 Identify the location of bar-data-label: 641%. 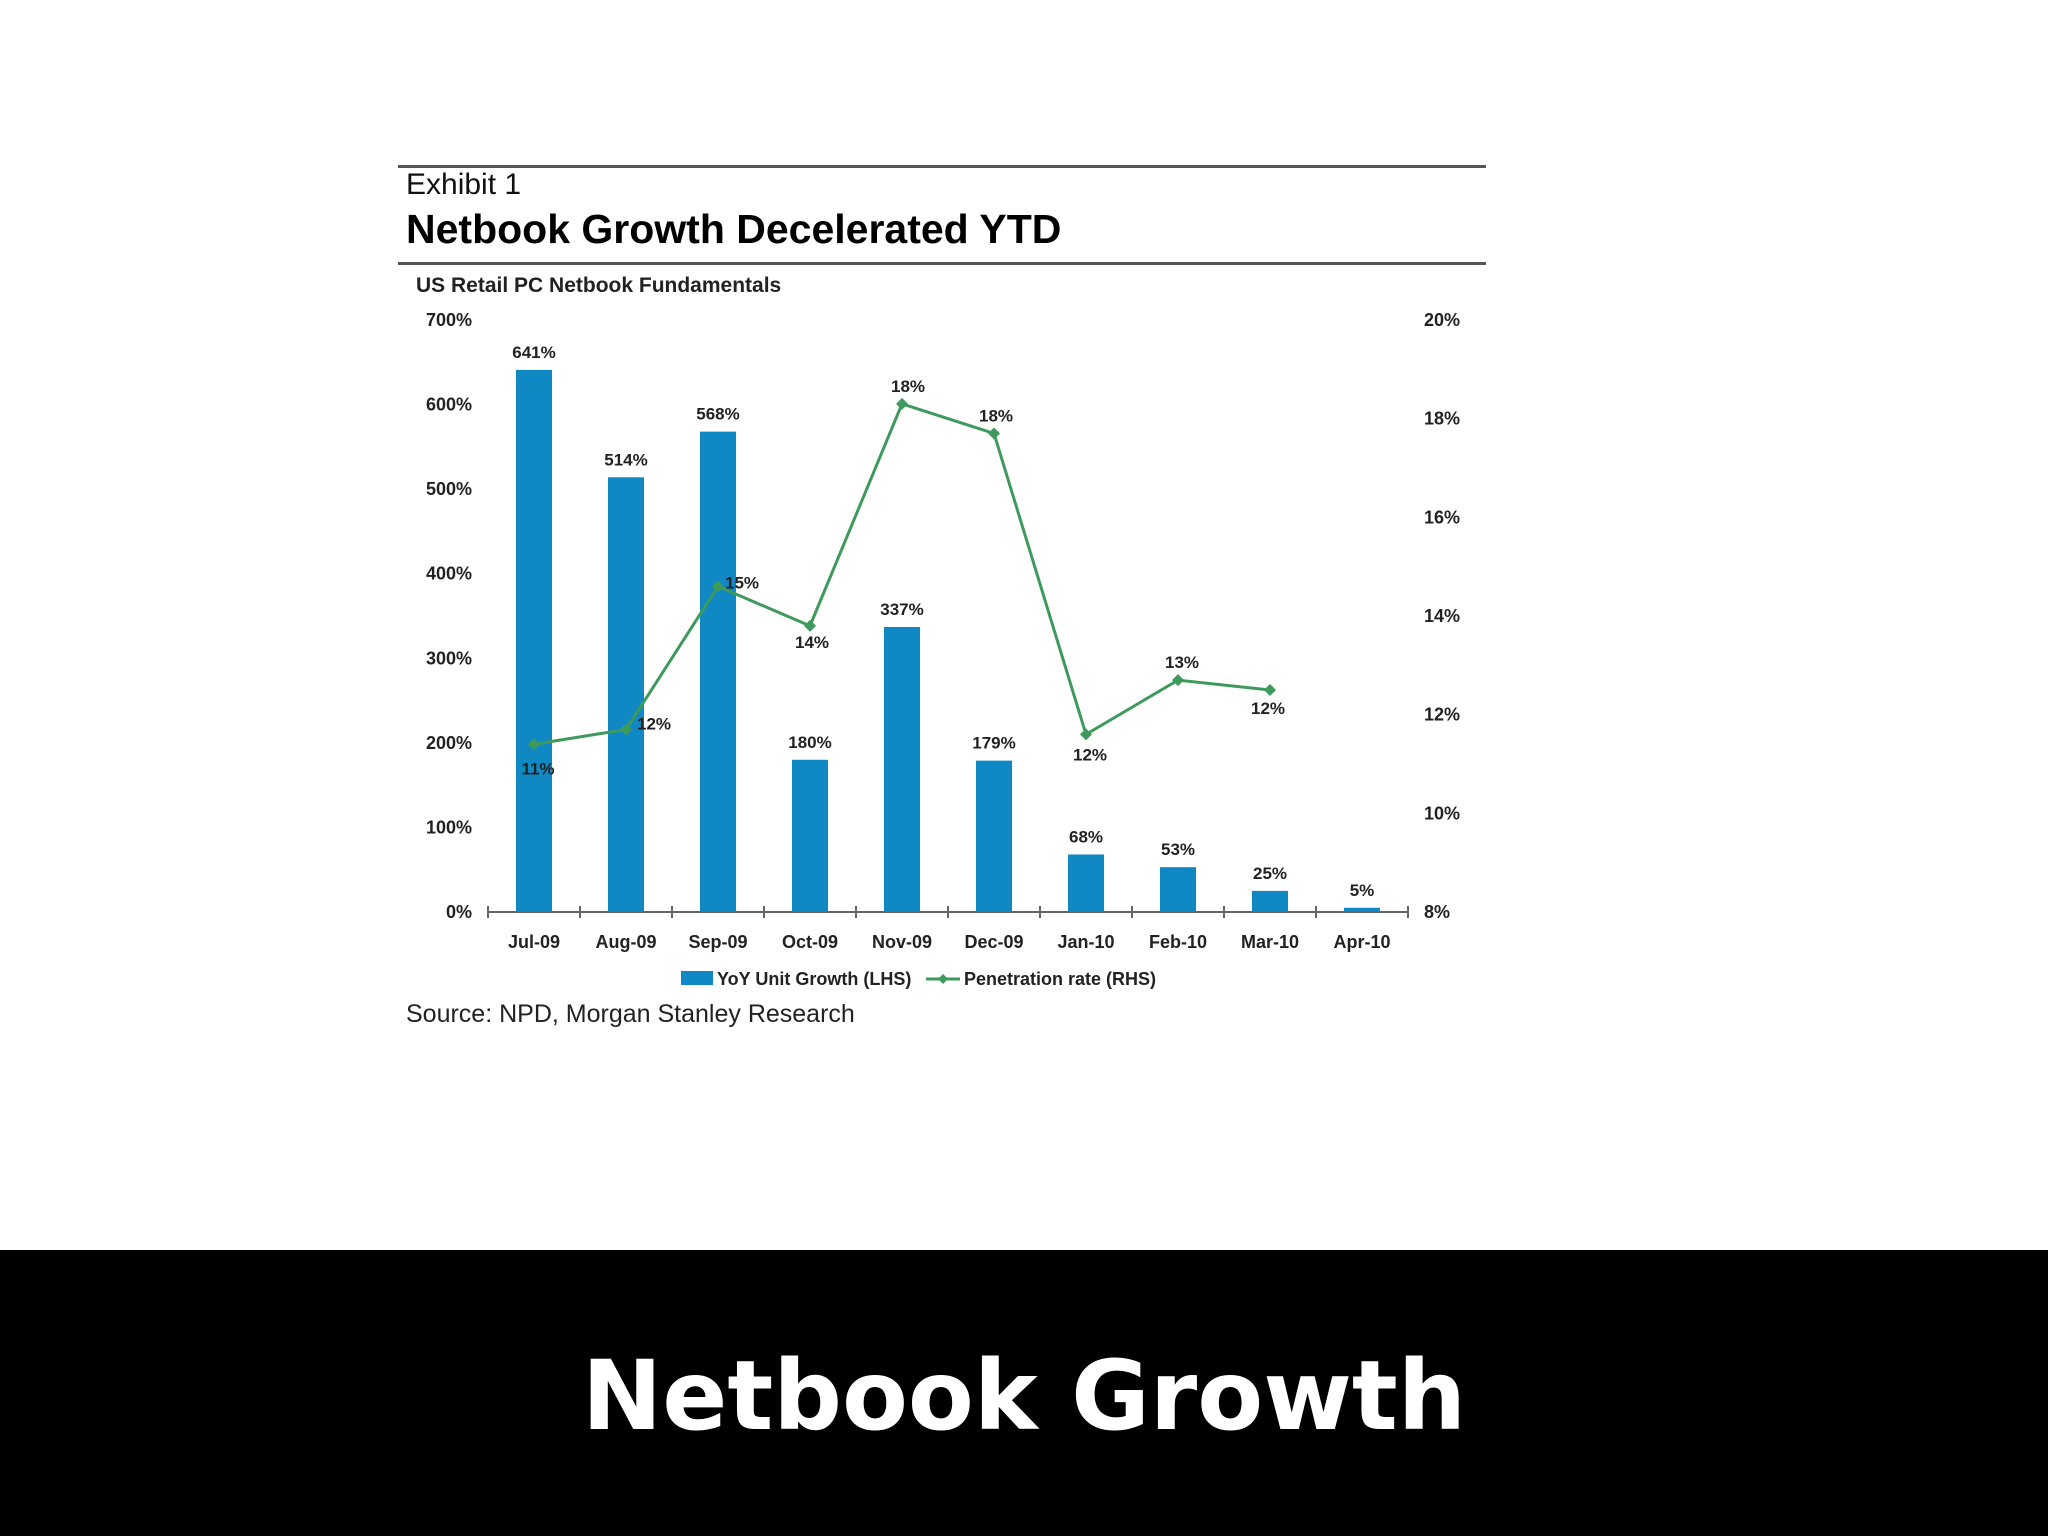
(533, 352).